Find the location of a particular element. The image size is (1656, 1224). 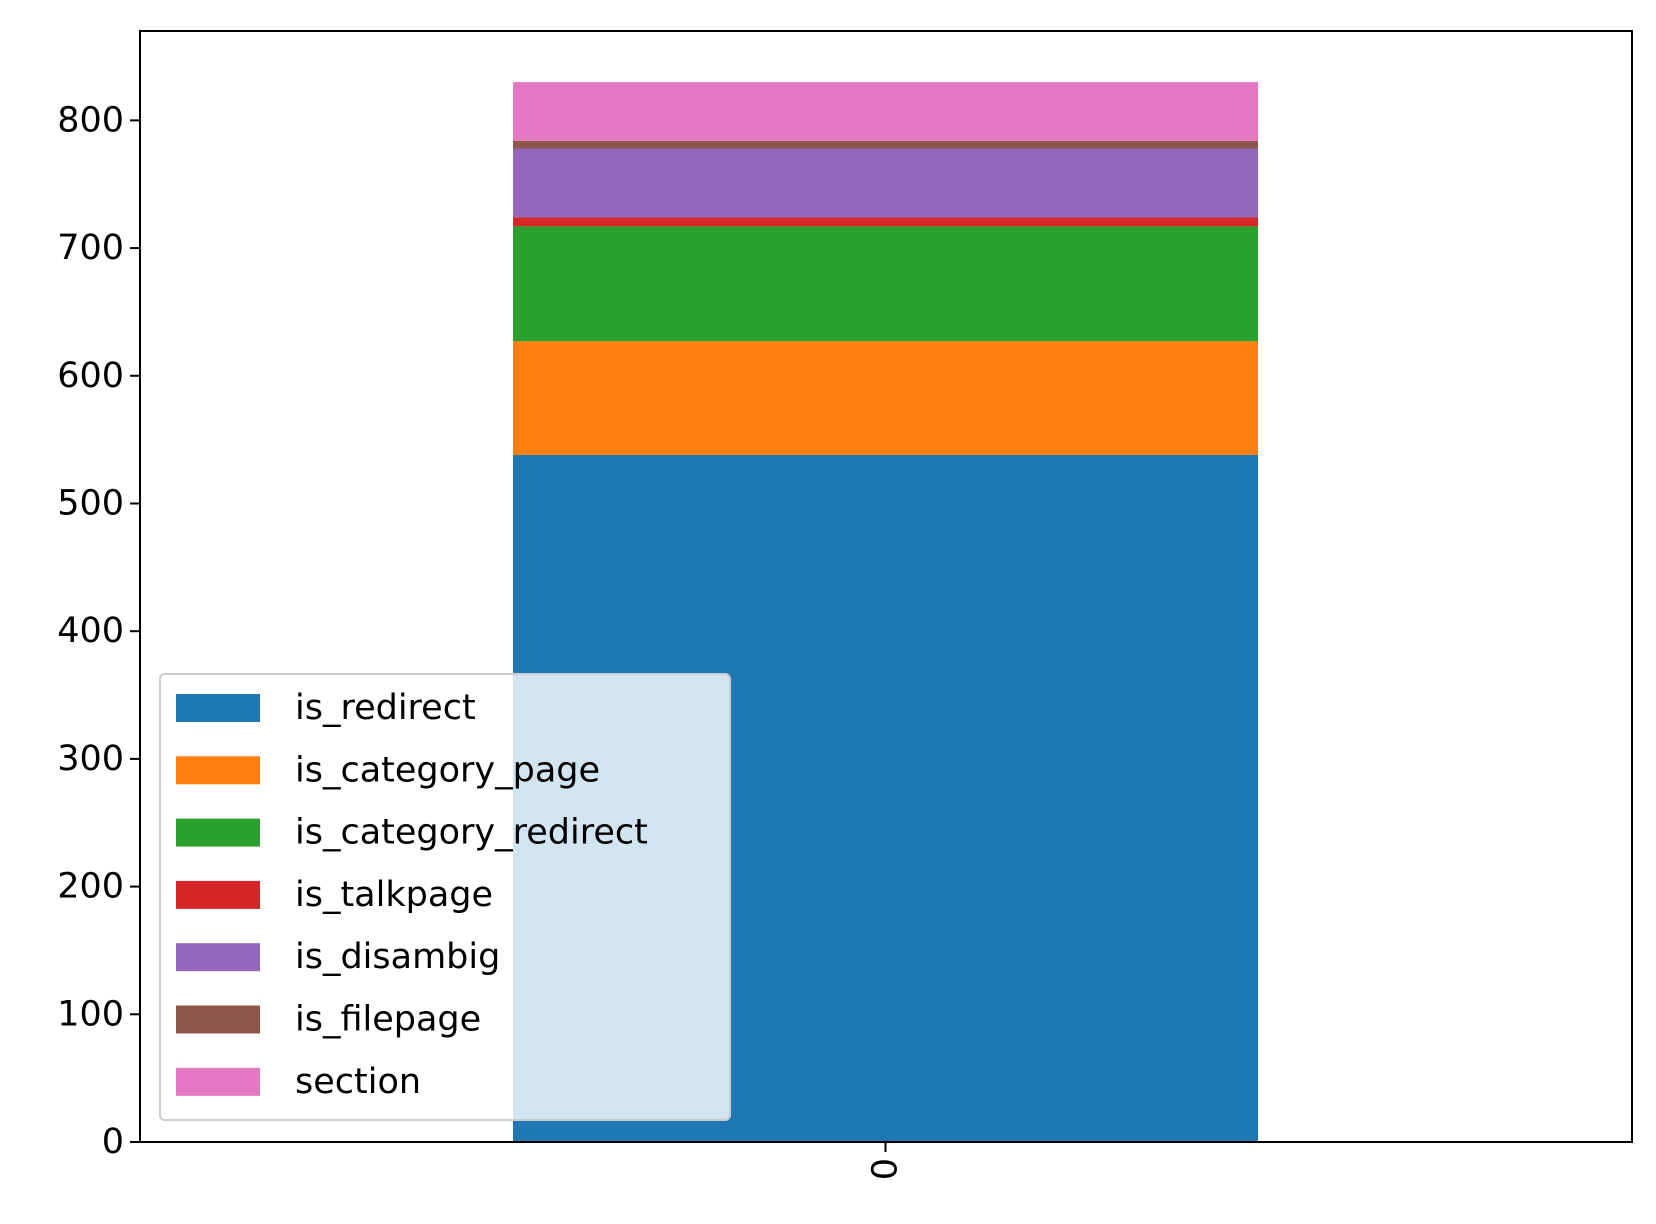

y-tick-label: 300 is located at coordinates (90, 759).